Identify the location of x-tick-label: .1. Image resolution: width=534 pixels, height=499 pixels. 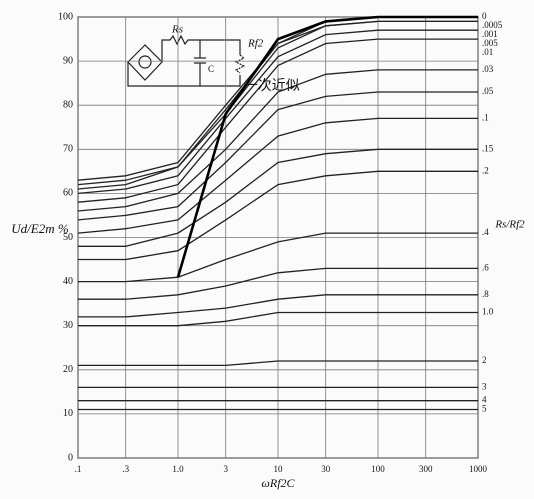
(78, 469).